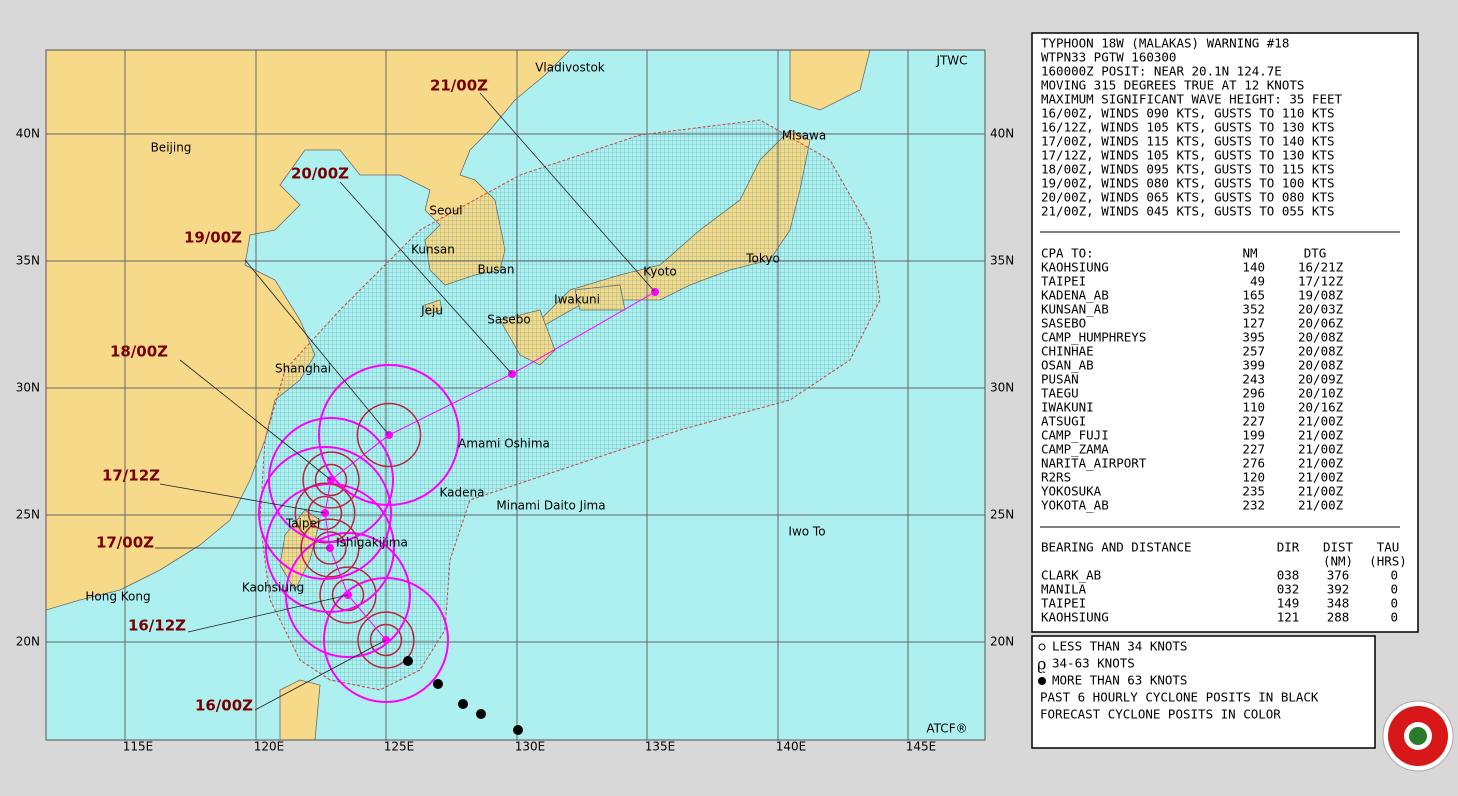  Describe the element at coordinates (1191, 99) in the screenshot. I see `warning-line: MAXIMUM SIGNIFICANT WAVE HEIGHT: 35 FEET` at that location.